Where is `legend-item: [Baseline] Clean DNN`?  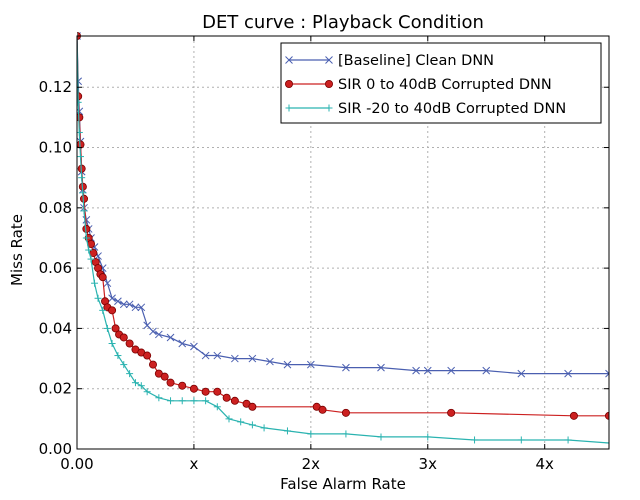 legend-item: [Baseline] Clean DNN is located at coordinates (389, 61).